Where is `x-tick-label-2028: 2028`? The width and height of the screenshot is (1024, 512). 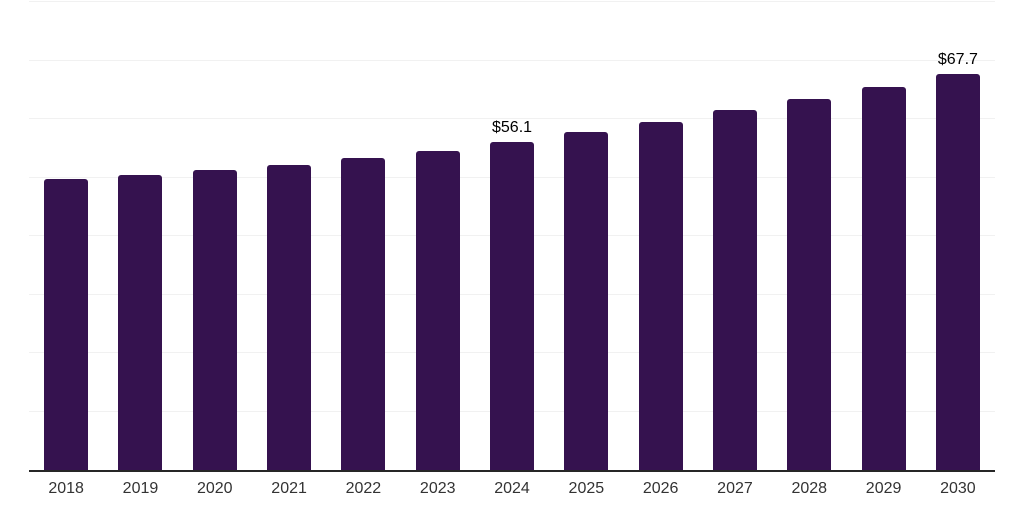 x-tick-label-2028: 2028 is located at coordinates (809, 488).